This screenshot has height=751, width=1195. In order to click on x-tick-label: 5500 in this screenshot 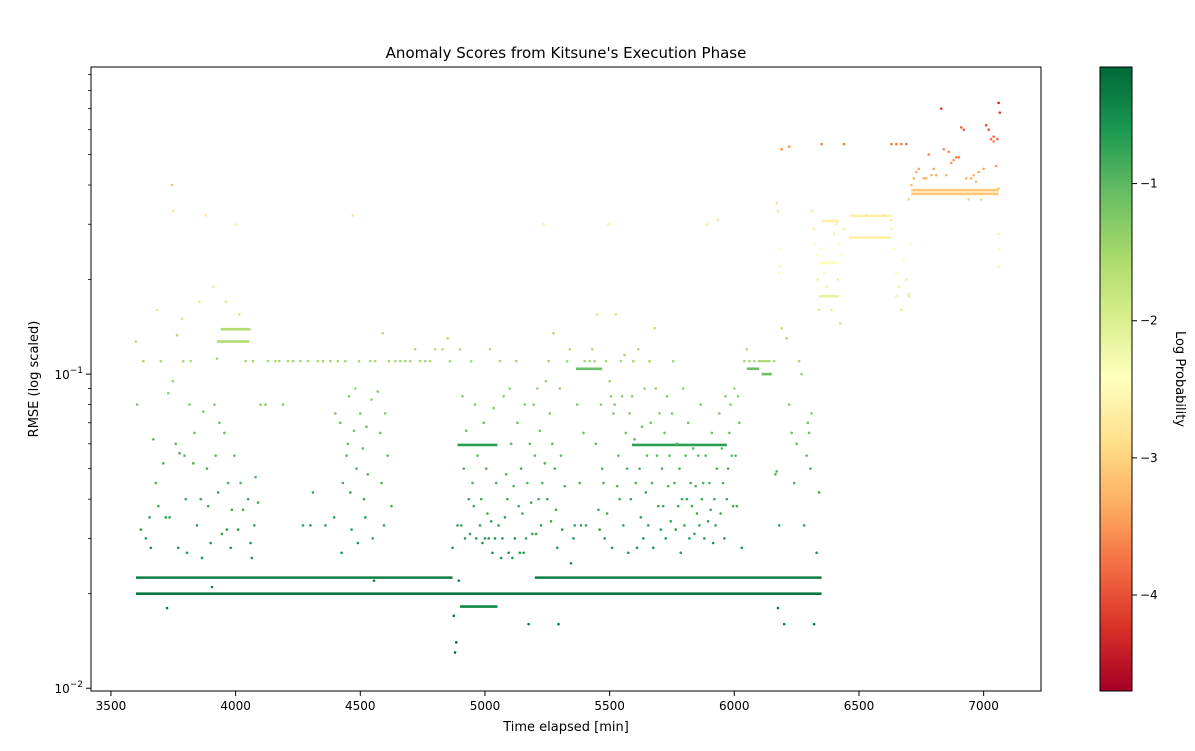, I will do `click(609, 706)`.